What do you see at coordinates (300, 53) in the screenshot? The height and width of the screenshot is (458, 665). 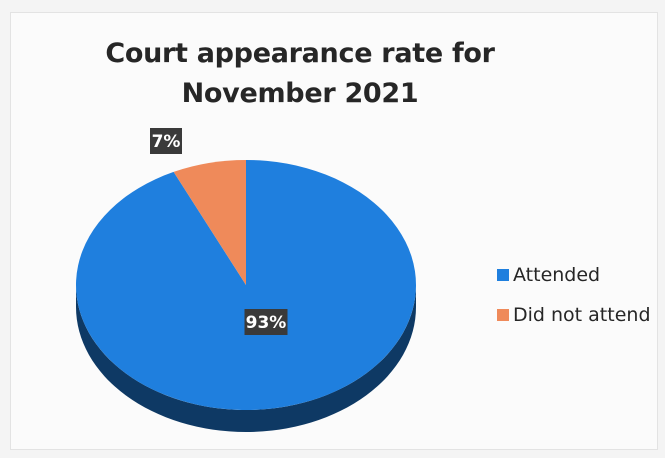 I see `chart-title-line-1: Court appearance rate for` at bounding box center [300, 53].